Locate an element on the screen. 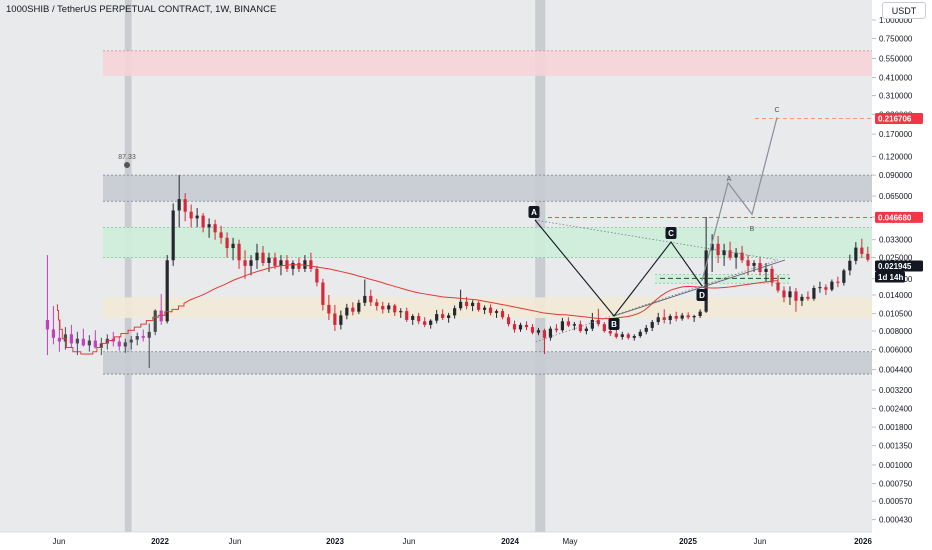  support-trendline is located at coordinates (699, 288).